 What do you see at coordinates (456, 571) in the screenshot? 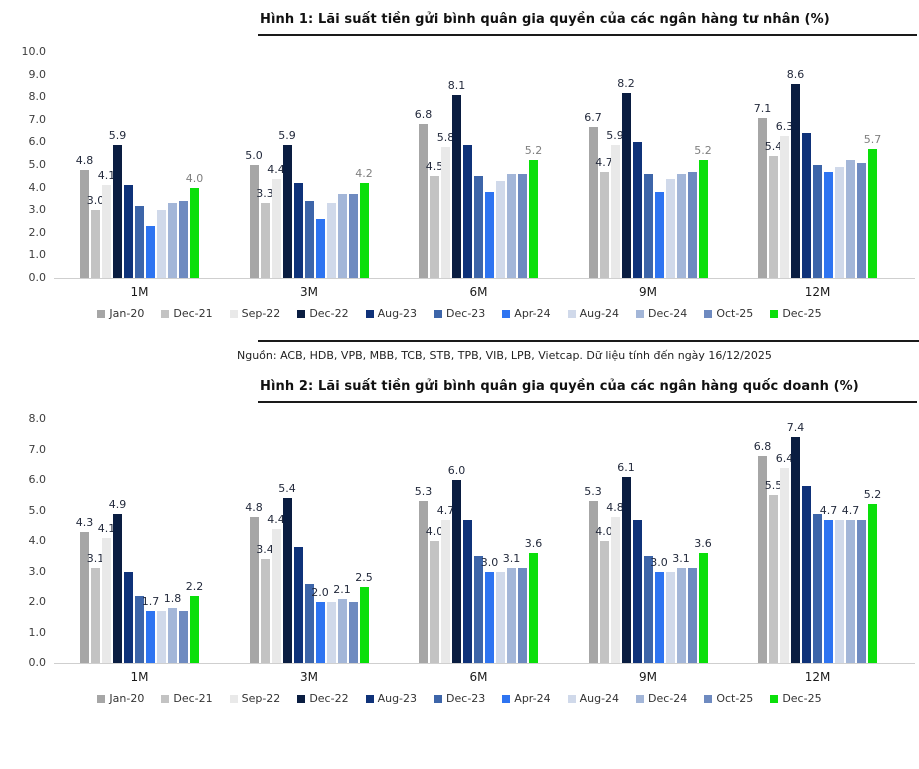
I see `bar-dec-22-6m` at bounding box center [456, 571].